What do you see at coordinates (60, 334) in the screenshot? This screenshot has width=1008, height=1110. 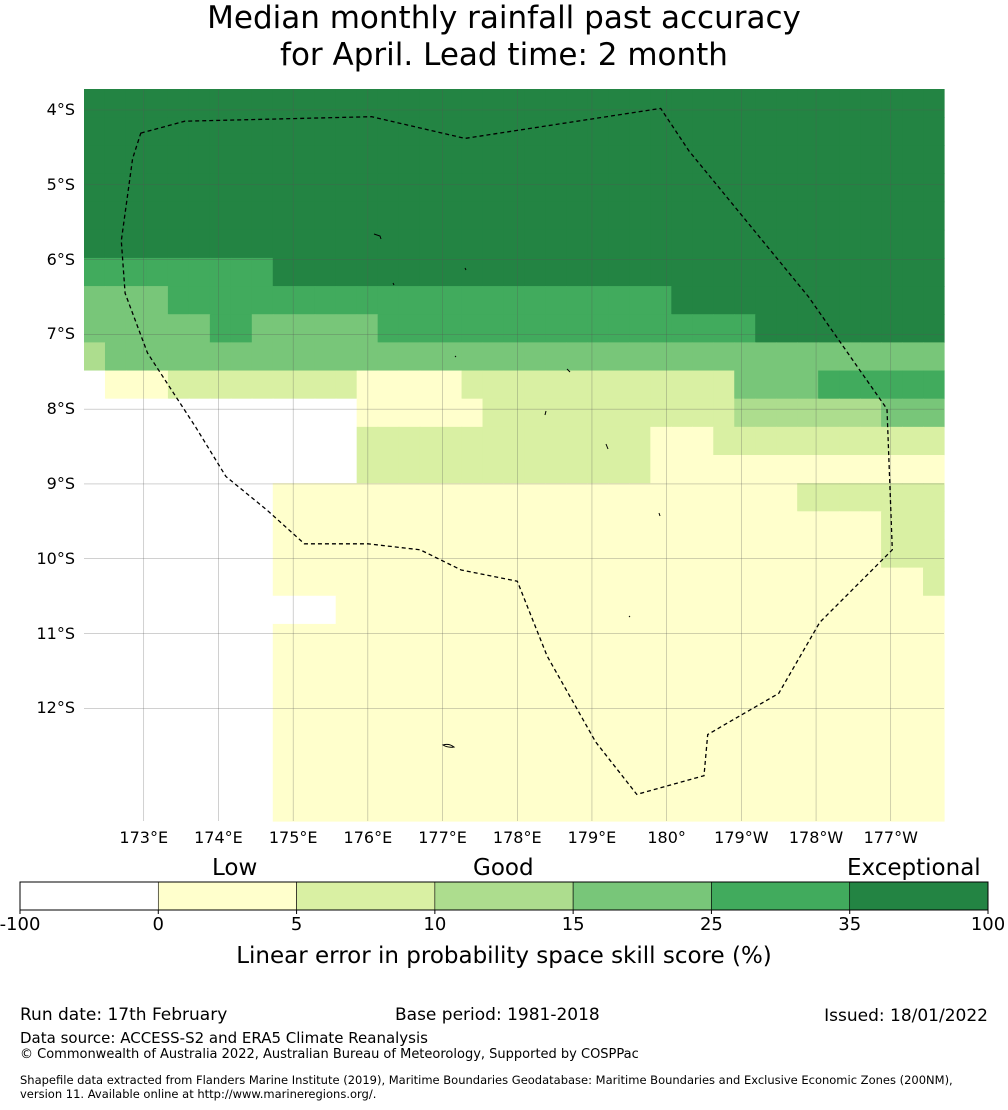 I see `latitude-label: 7°S` at bounding box center [60, 334].